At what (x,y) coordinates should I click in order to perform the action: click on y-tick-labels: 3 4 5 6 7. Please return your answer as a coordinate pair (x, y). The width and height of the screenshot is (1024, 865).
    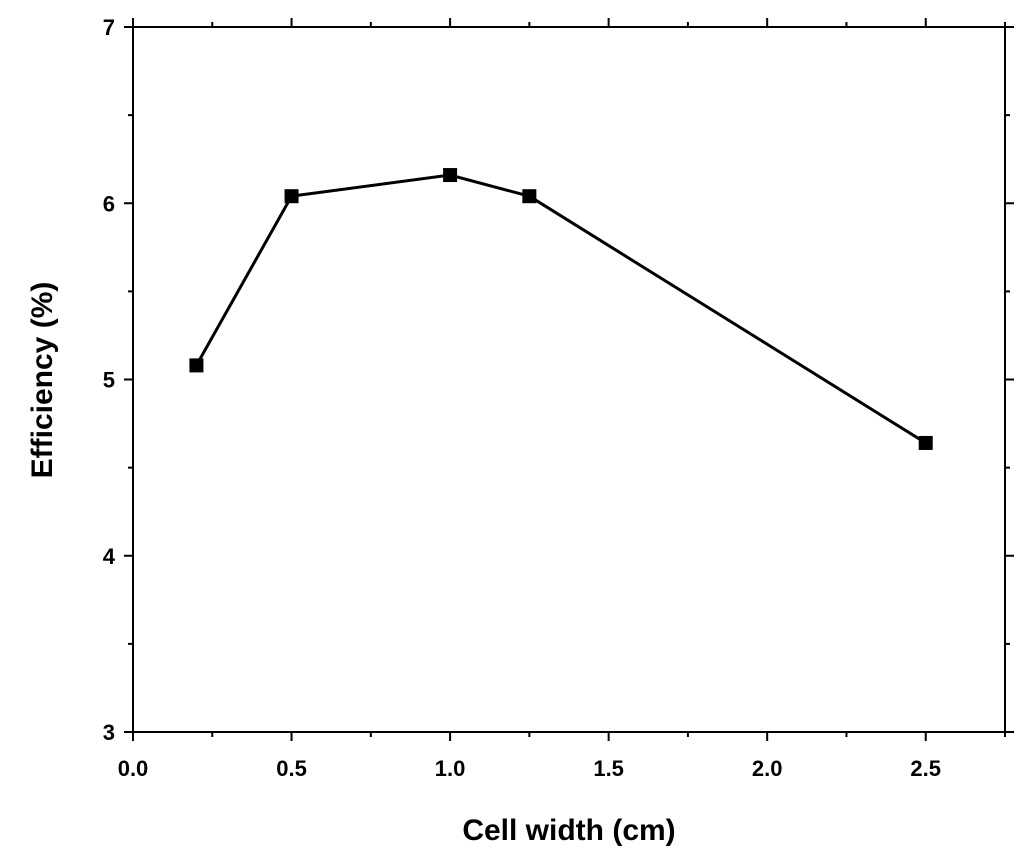
    Looking at the image, I should click on (109, 380).